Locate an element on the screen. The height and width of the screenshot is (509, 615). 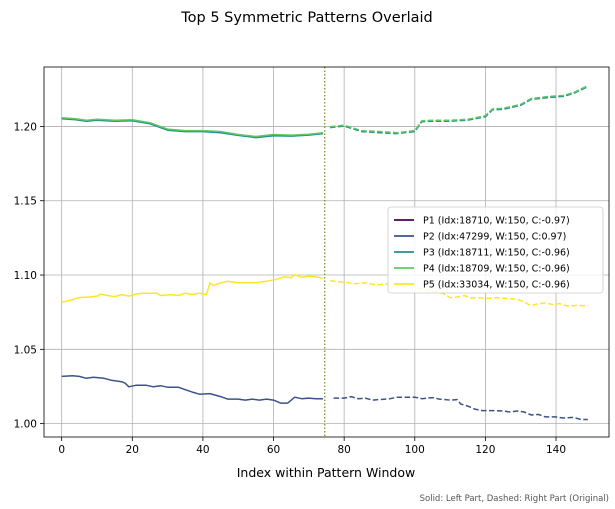
x-tick-label: 60 is located at coordinates (273, 450).